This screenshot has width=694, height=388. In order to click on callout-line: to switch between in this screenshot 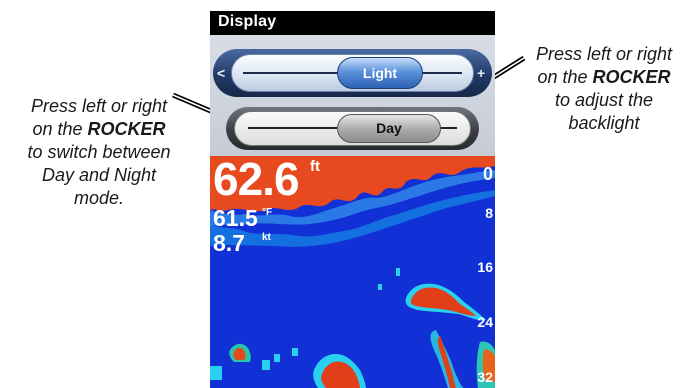, I will do `click(99, 152)`.